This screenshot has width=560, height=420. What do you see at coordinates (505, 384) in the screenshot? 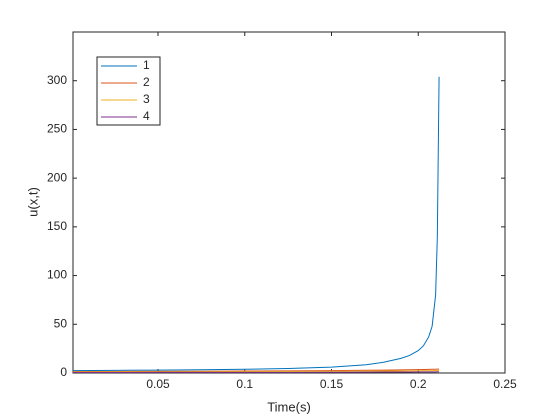
I see `x-tick-label: 0.25` at bounding box center [505, 384].